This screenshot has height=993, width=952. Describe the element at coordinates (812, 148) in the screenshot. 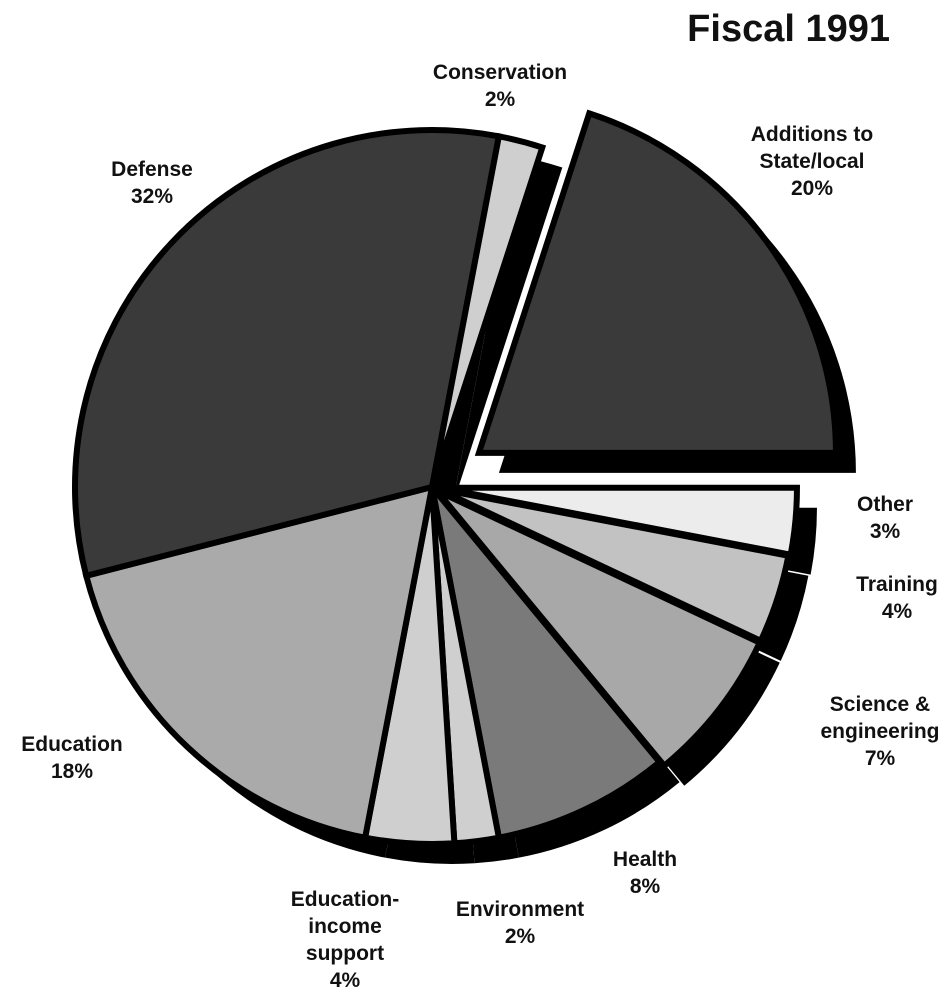

I see `slice-label: Additions to State/local` at that location.